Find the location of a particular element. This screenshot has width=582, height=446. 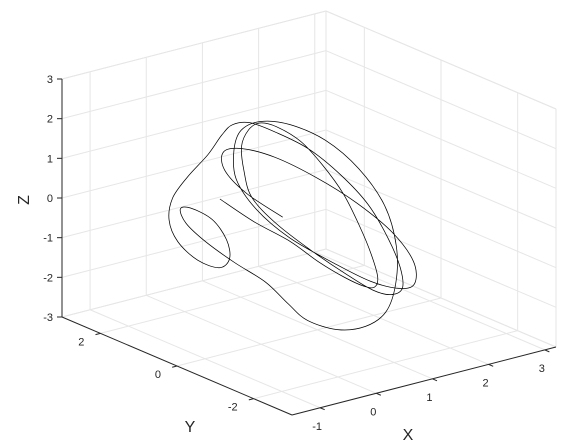

z-tick-label: -3 is located at coordinates (48, 318).